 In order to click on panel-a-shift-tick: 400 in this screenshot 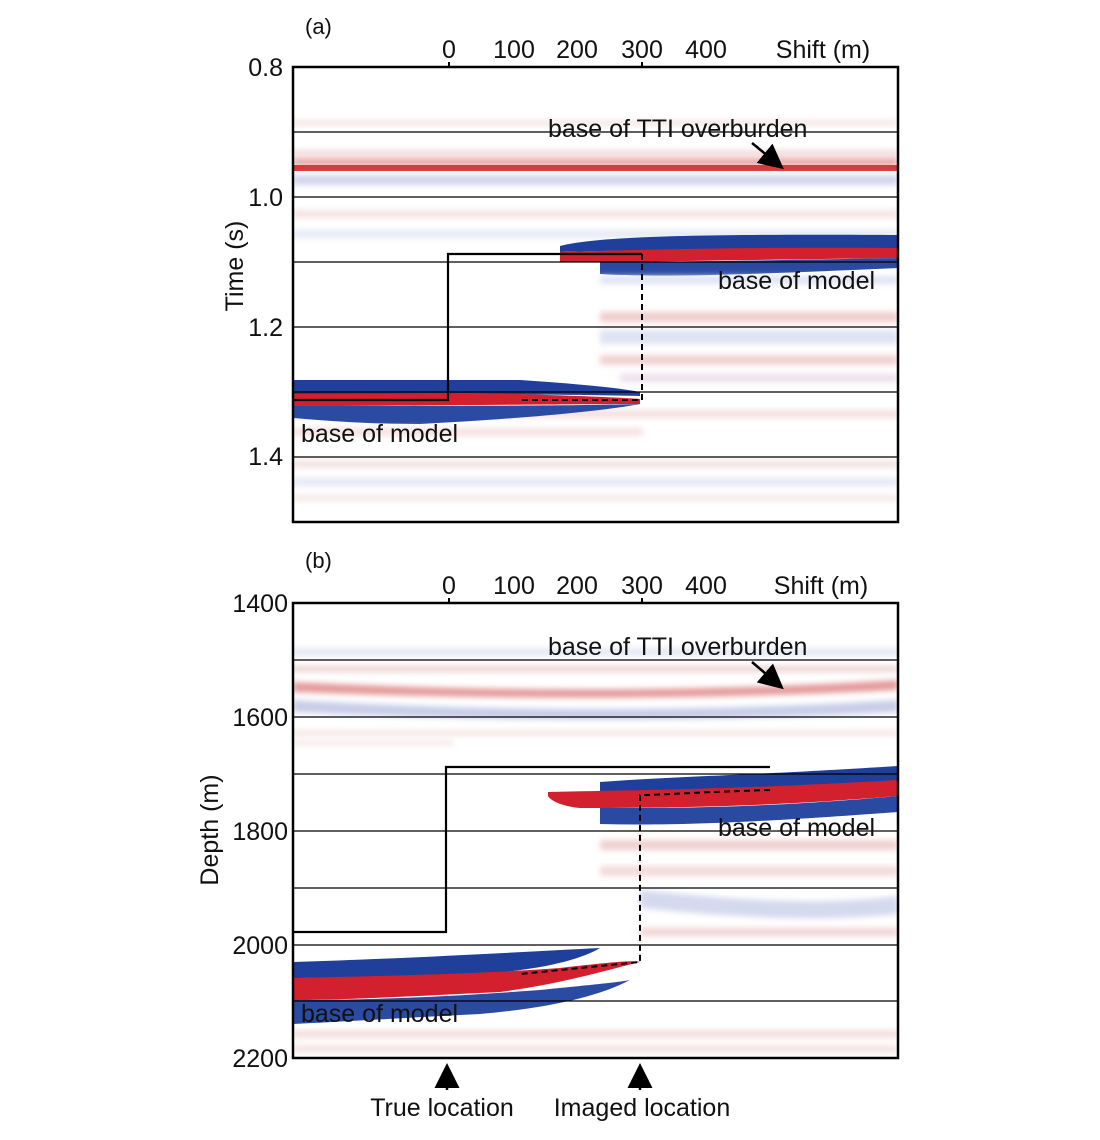, I will do `click(706, 50)`.